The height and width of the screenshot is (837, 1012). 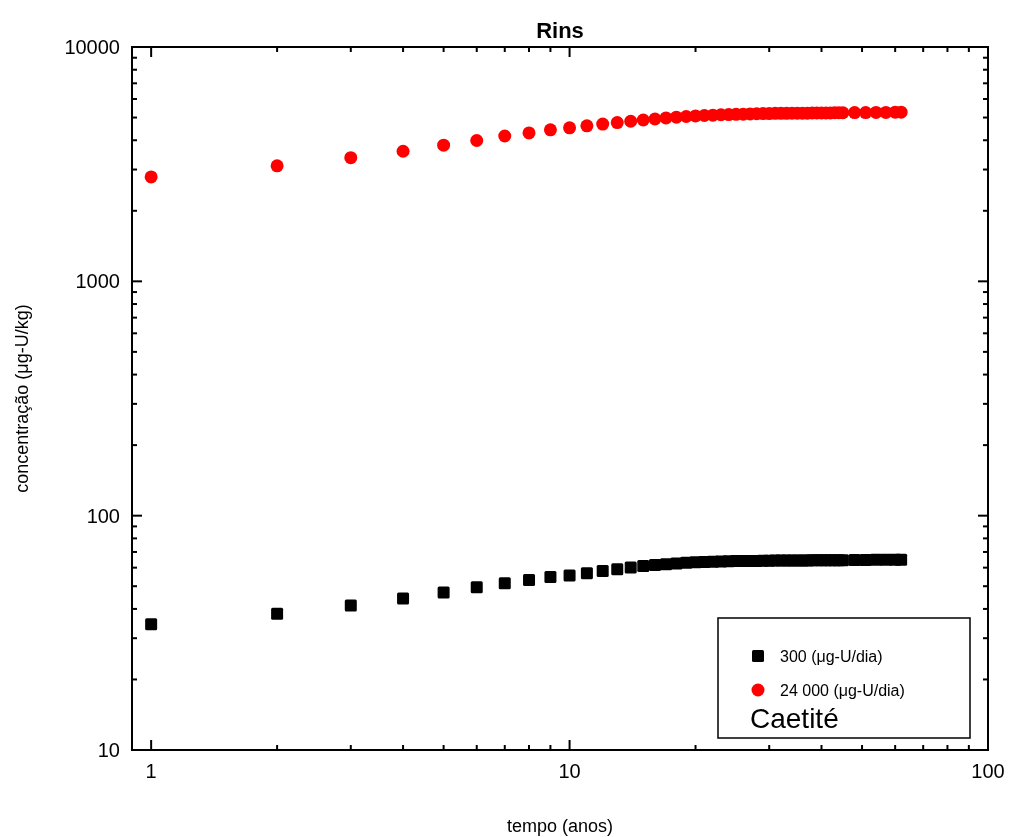 I want to click on y-tick-label: 10, so click(x=108, y=750).